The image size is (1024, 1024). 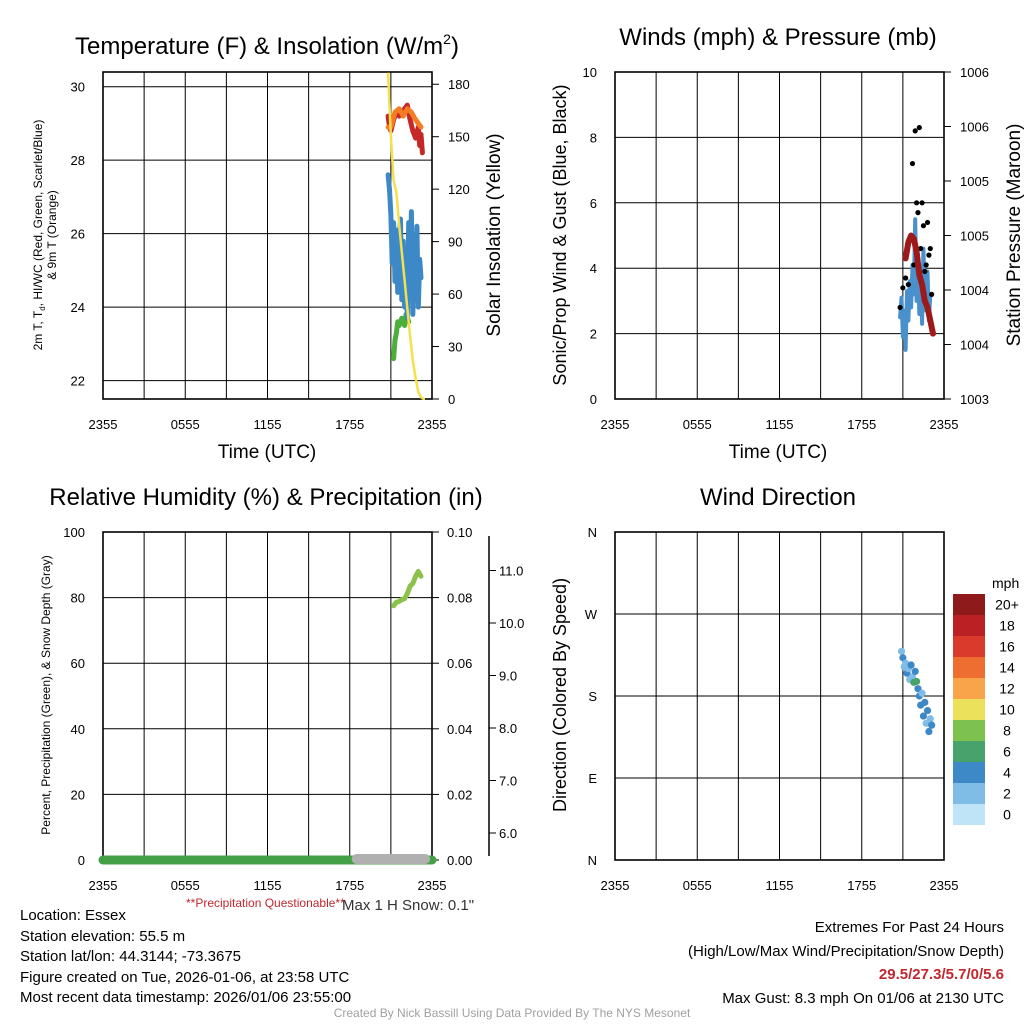 I want to click on legend-label: 12, so click(x=1007, y=689).